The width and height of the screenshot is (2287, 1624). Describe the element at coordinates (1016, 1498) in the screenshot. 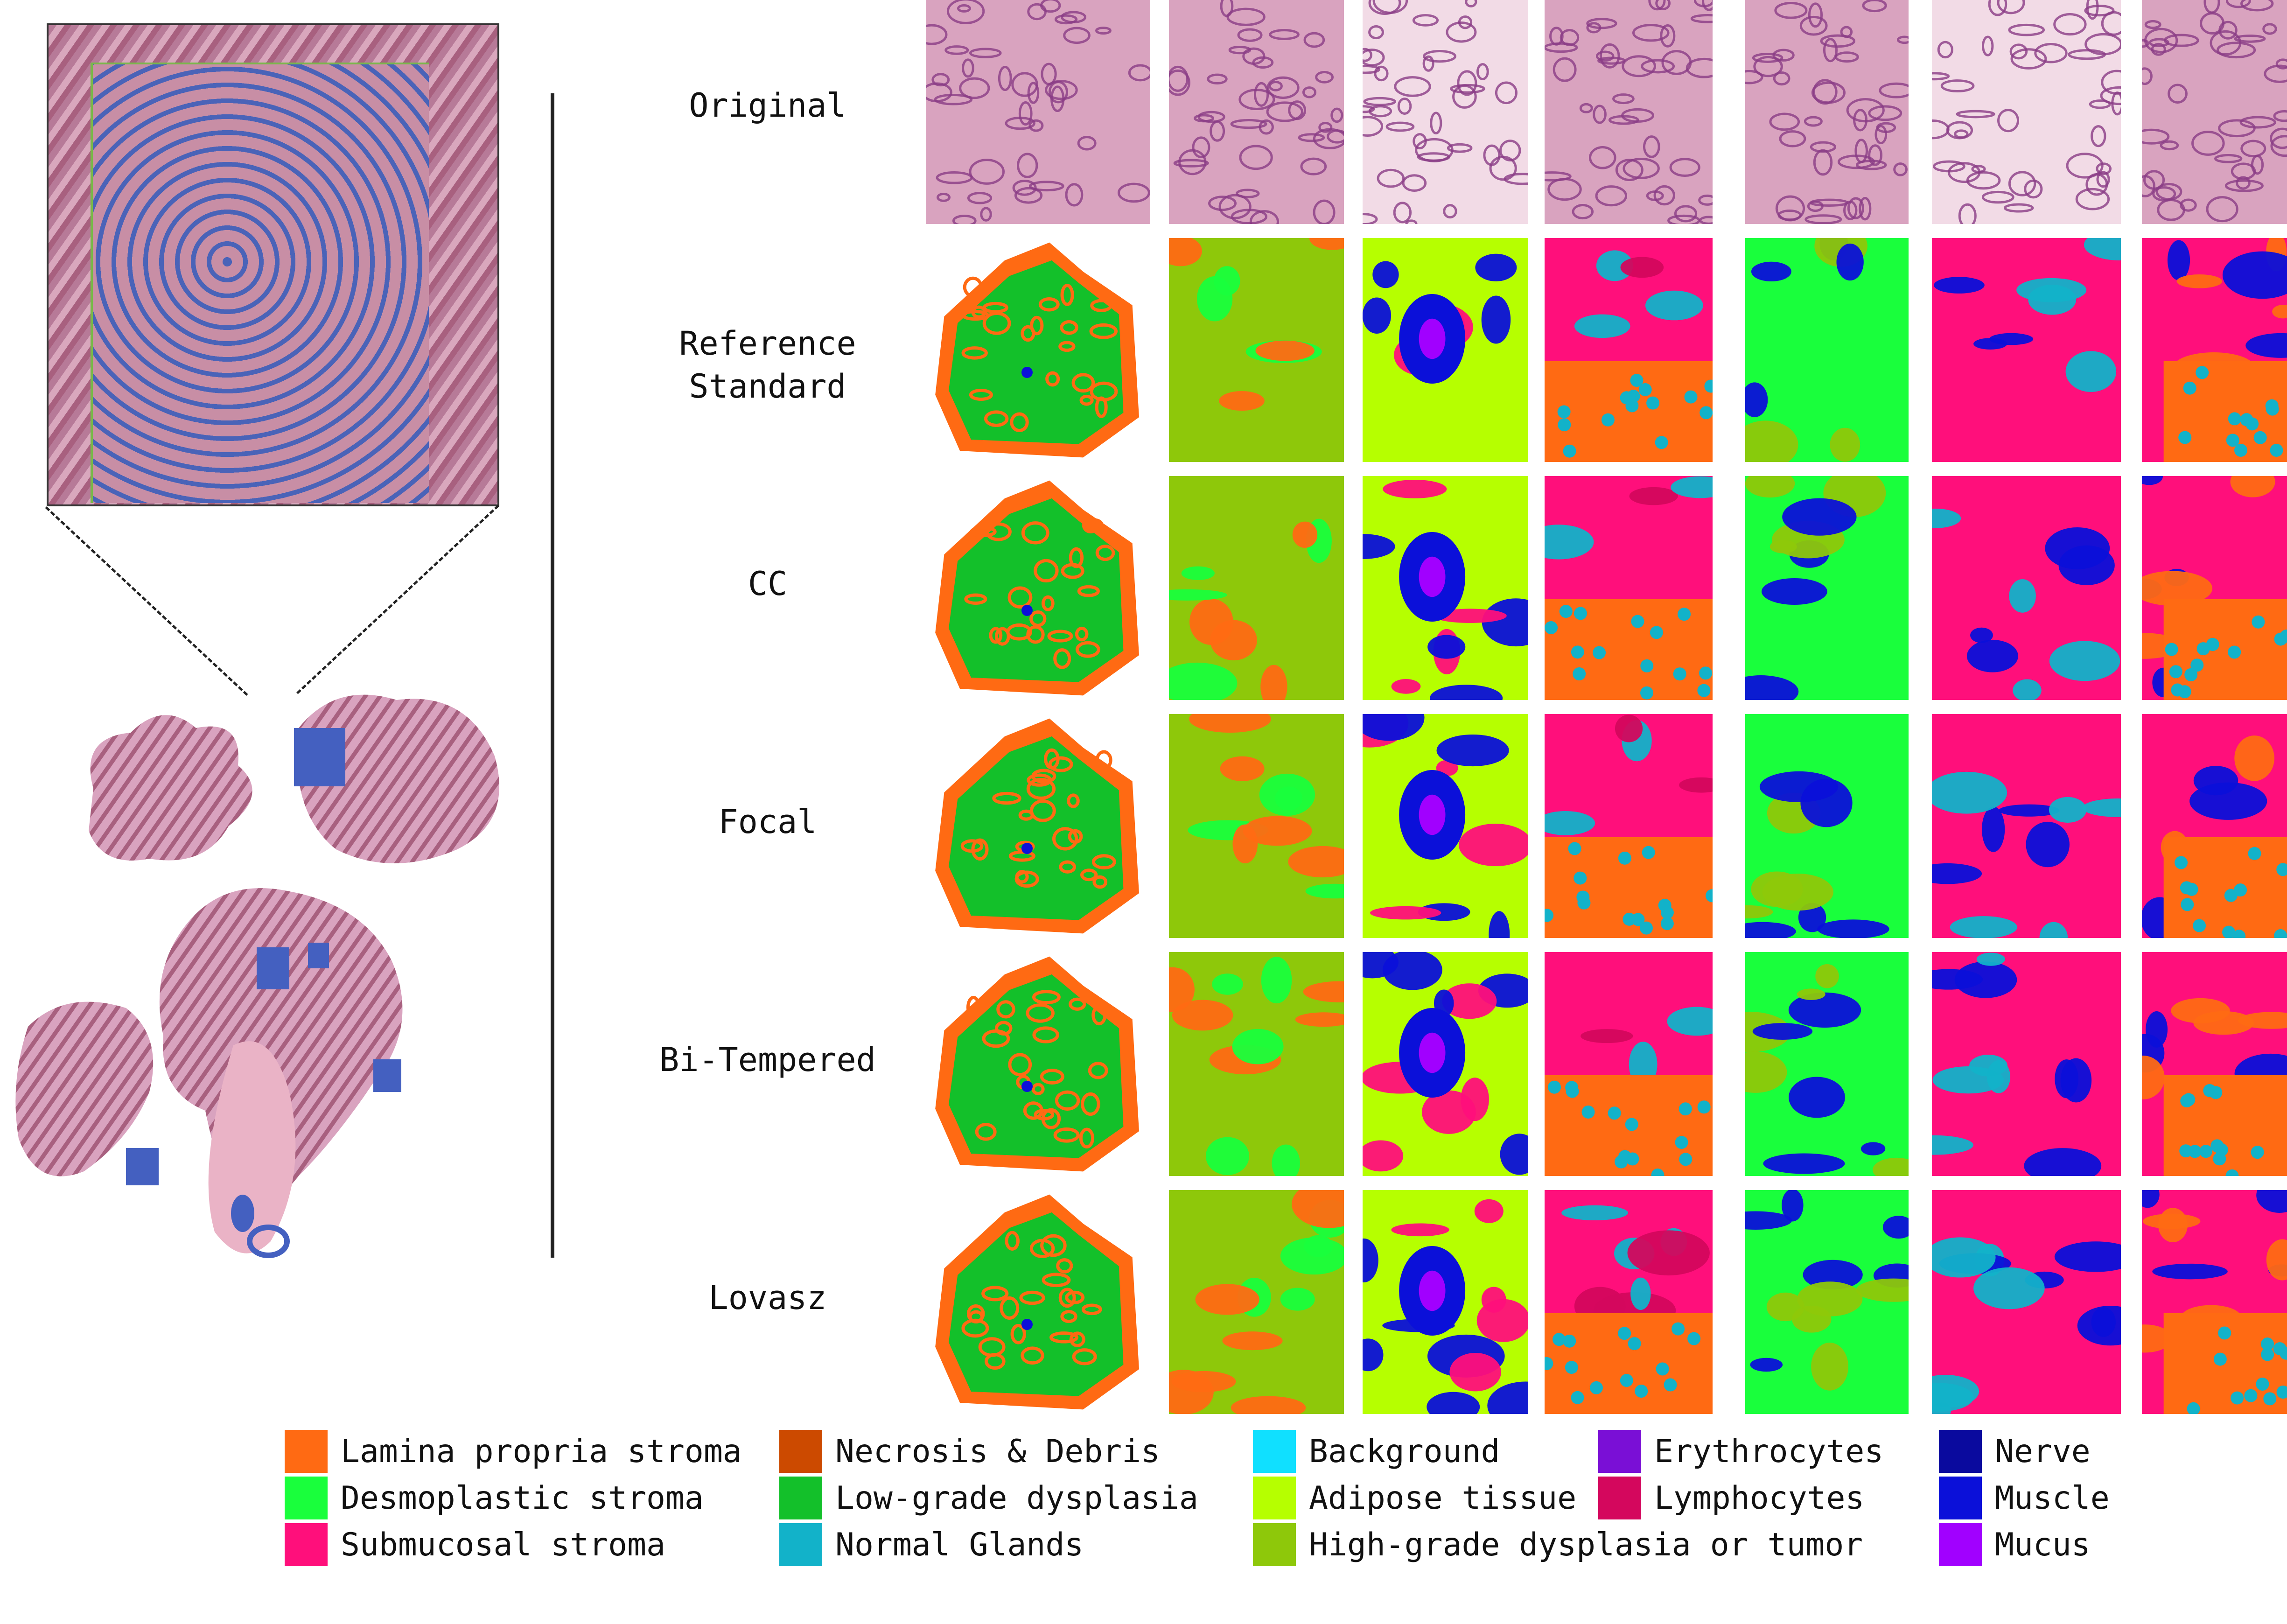

I see `legend-label: Low-grade dysplasia` at that location.